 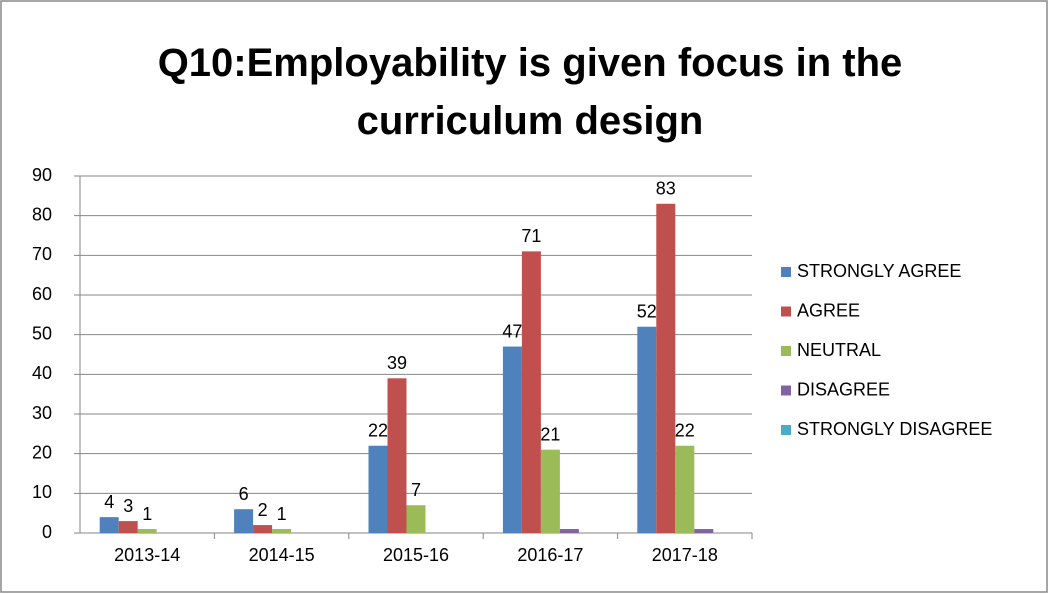 What do you see at coordinates (147, 555) in the screenshot?
I see `x-tick-label: 2013-14` at bounding box center [147, 555].